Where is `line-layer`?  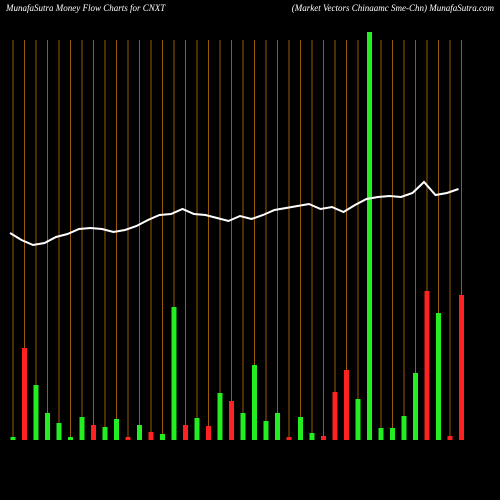 line-layer is located at coordinates (234, 213).